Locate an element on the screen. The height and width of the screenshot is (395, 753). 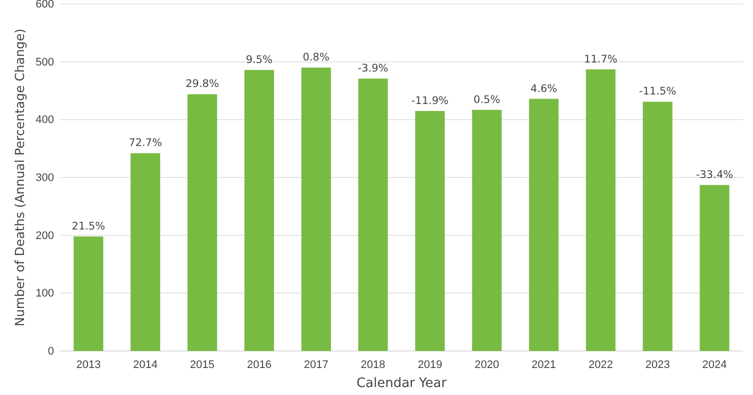
annotation: 29.8% is located at coordinates (202, 84).